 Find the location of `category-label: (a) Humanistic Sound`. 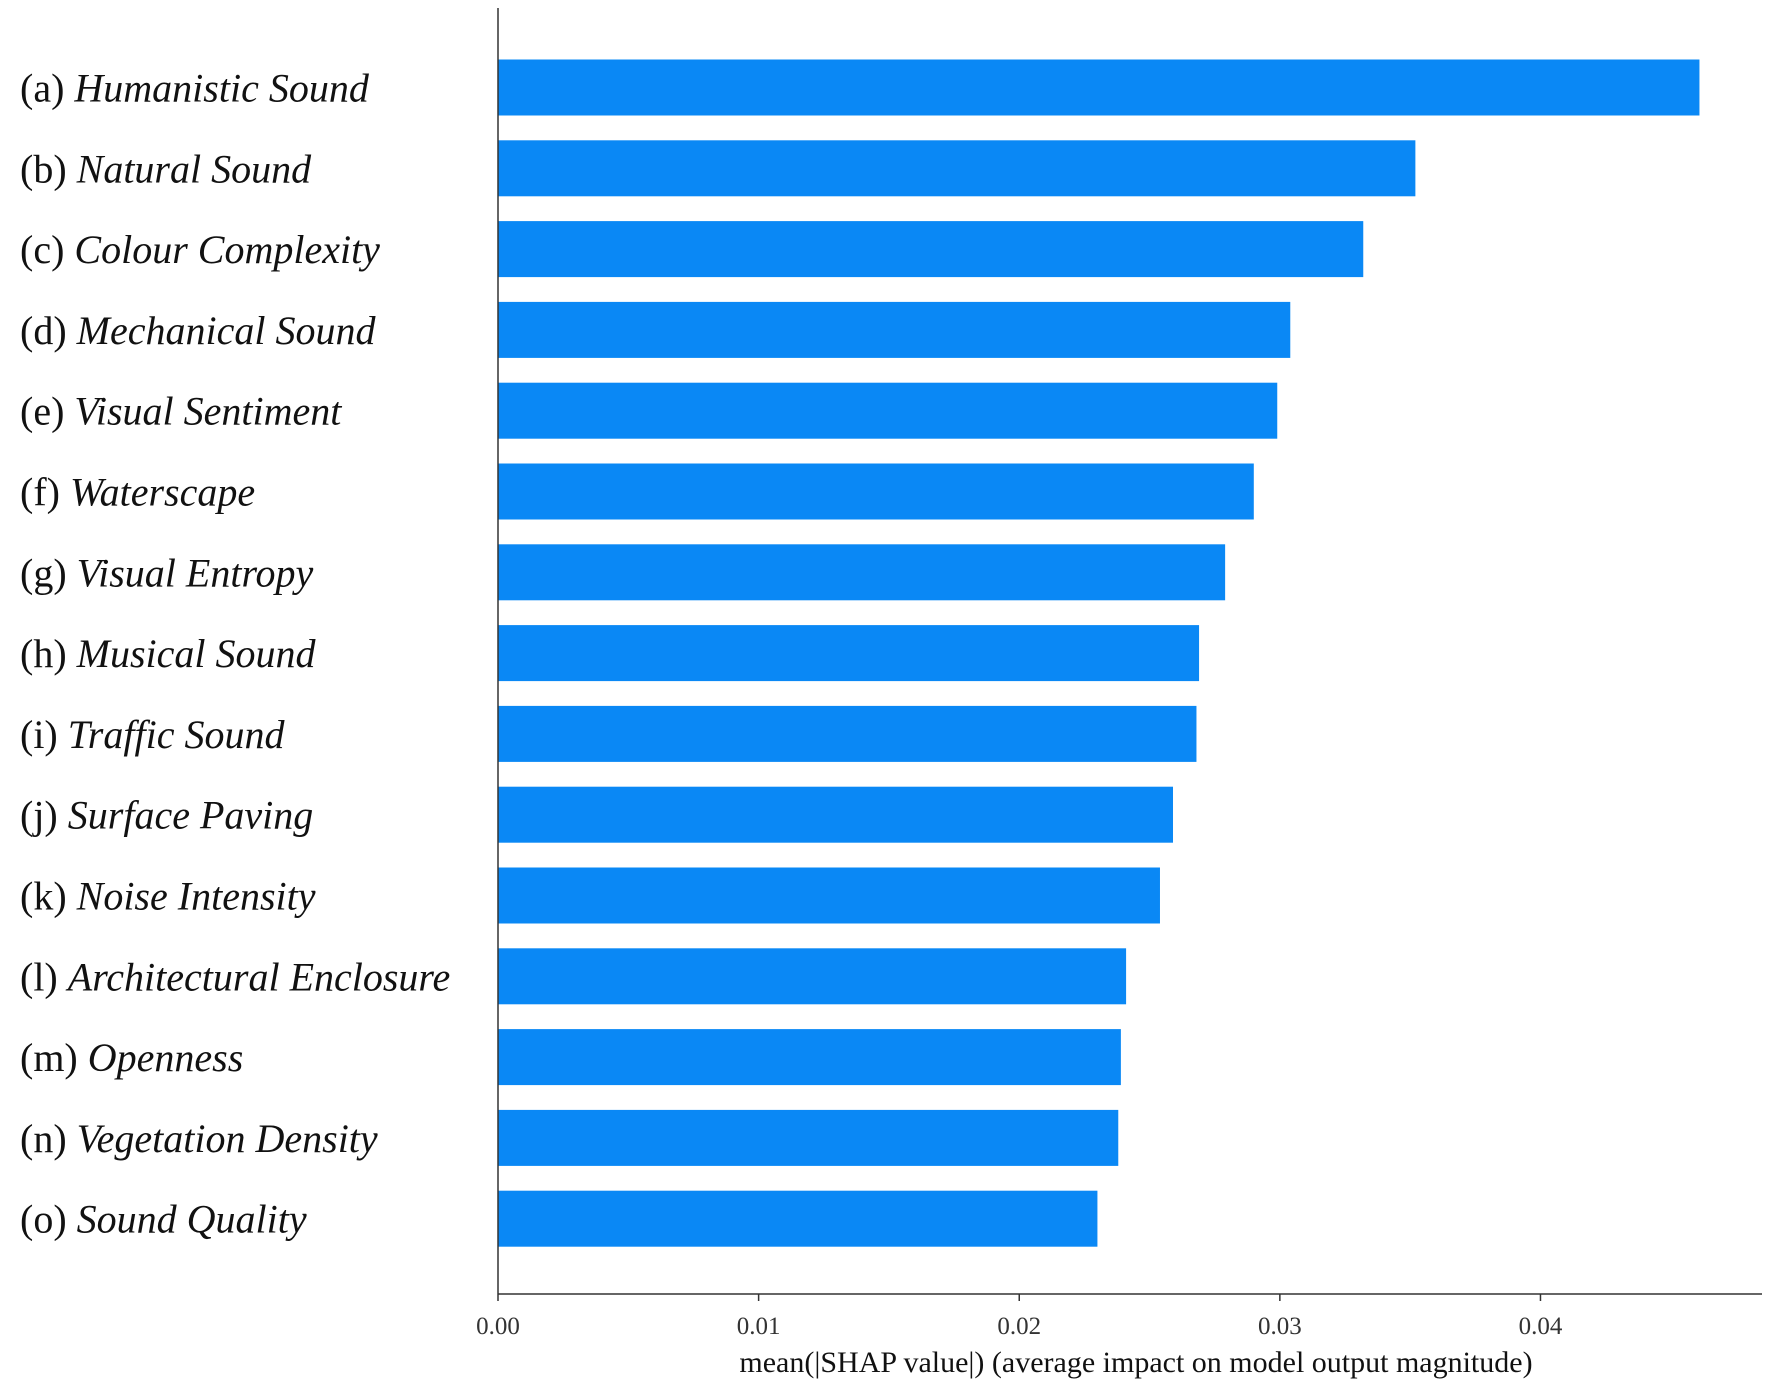

category-label: (a) Humanistic Sound is located at coordinates (195, 88).